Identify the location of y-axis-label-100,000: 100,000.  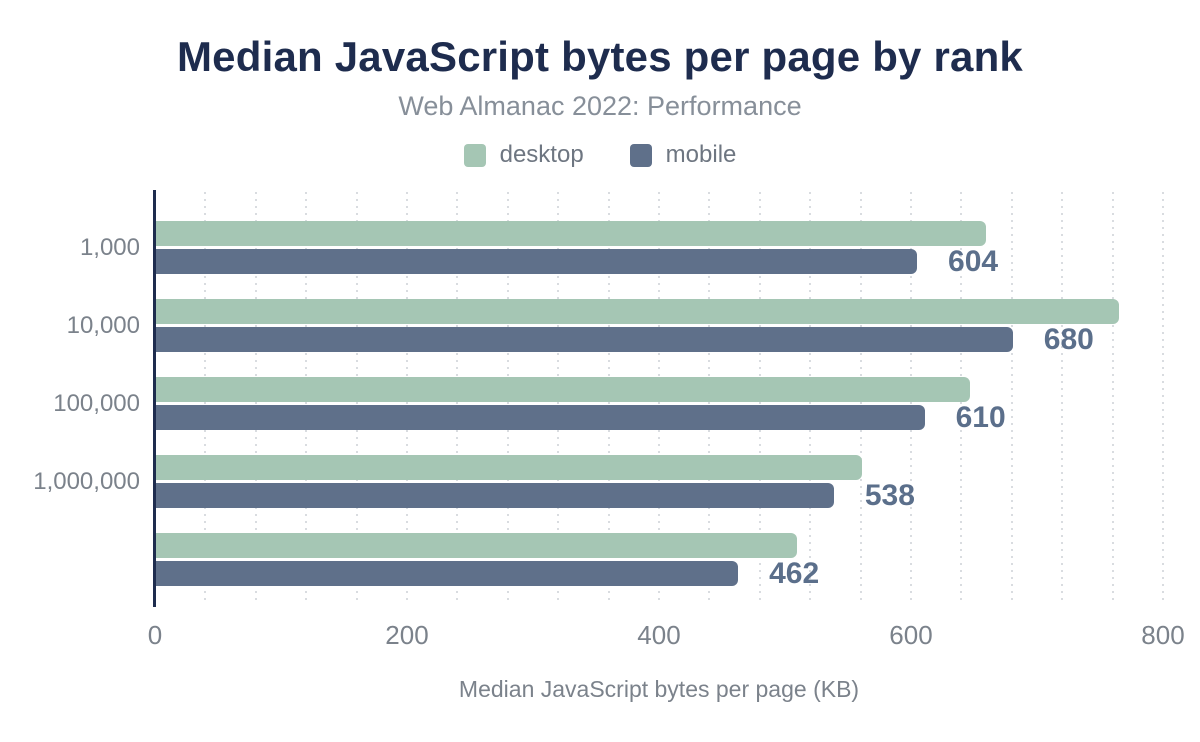
(96, 403).